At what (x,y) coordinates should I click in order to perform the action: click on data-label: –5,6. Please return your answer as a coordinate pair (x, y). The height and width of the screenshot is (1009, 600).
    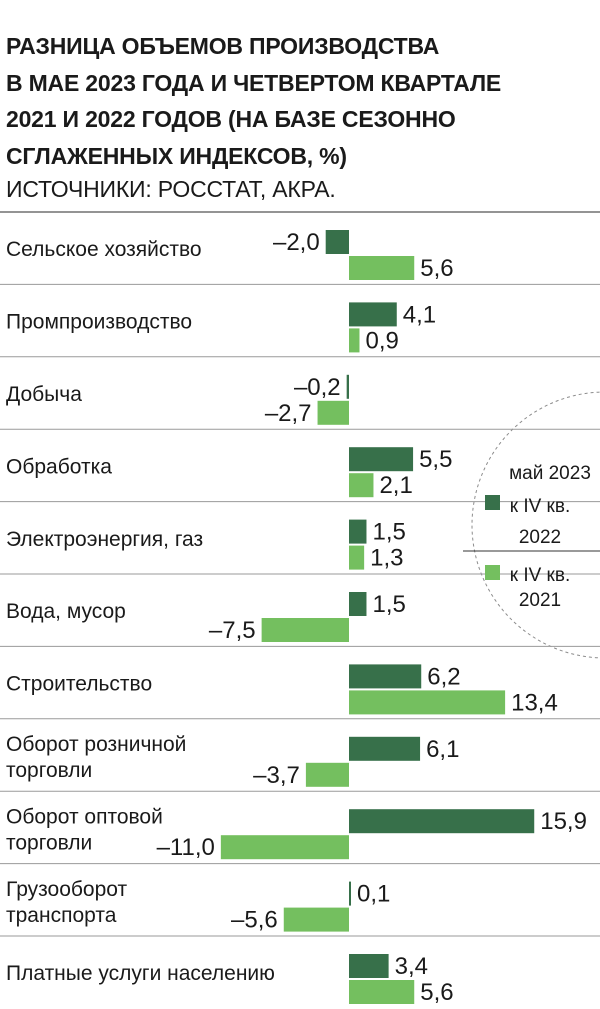
    Looking at the image, I should click on (254, 920).